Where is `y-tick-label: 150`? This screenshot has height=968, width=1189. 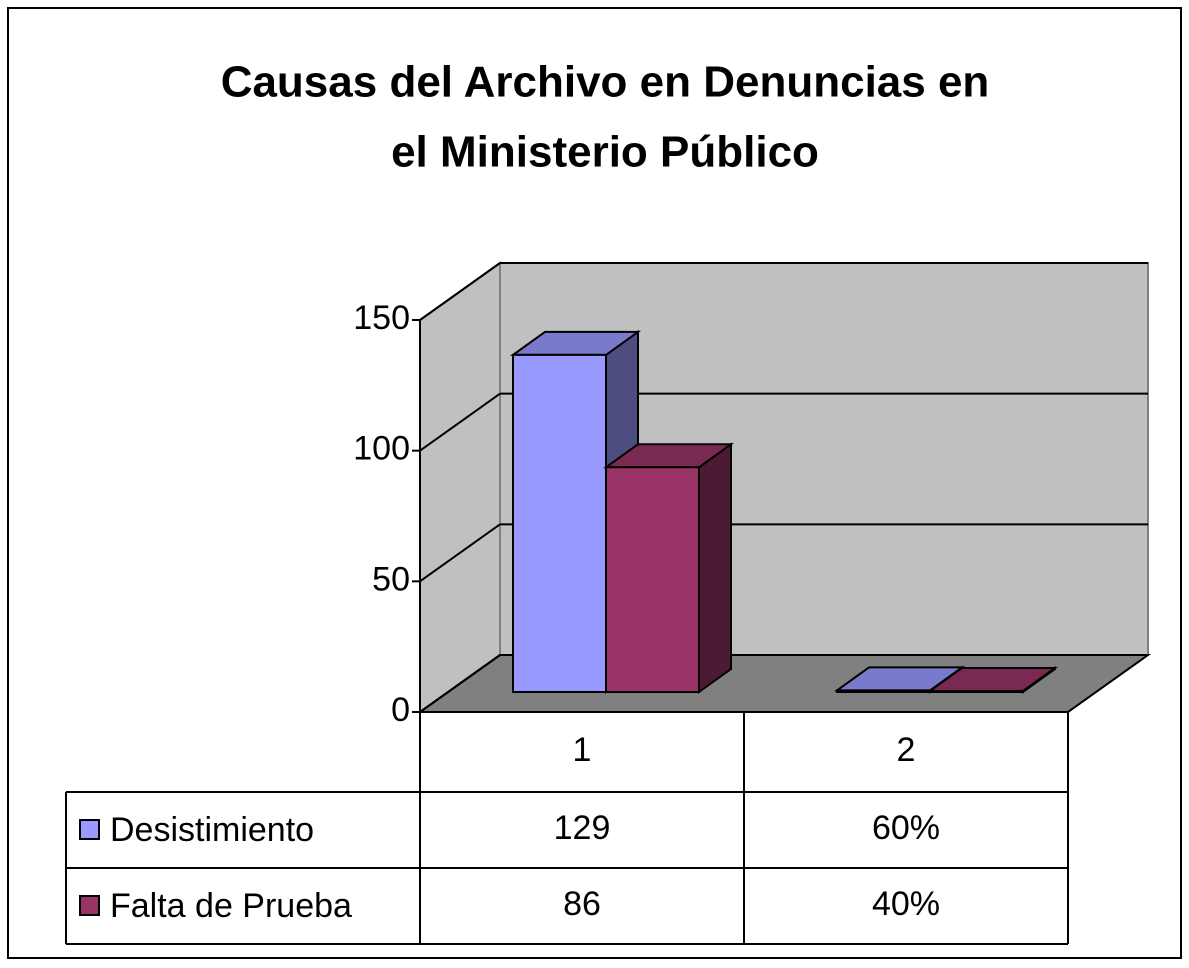 y-tick-label: 150 is located at coordinates (381, 318).